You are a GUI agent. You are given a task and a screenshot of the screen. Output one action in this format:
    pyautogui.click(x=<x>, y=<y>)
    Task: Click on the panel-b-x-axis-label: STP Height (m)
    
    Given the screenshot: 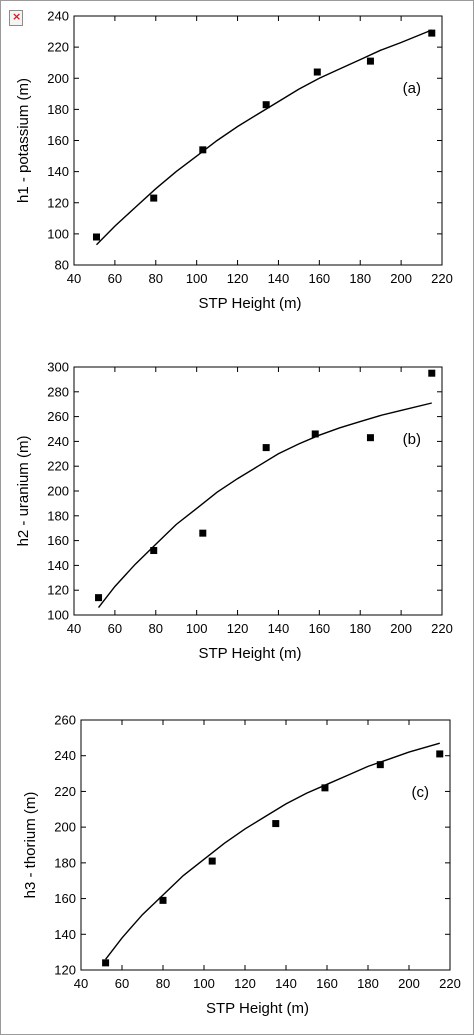 What is the action you would take?
    pyautogui.click(x=249, y=653)
    